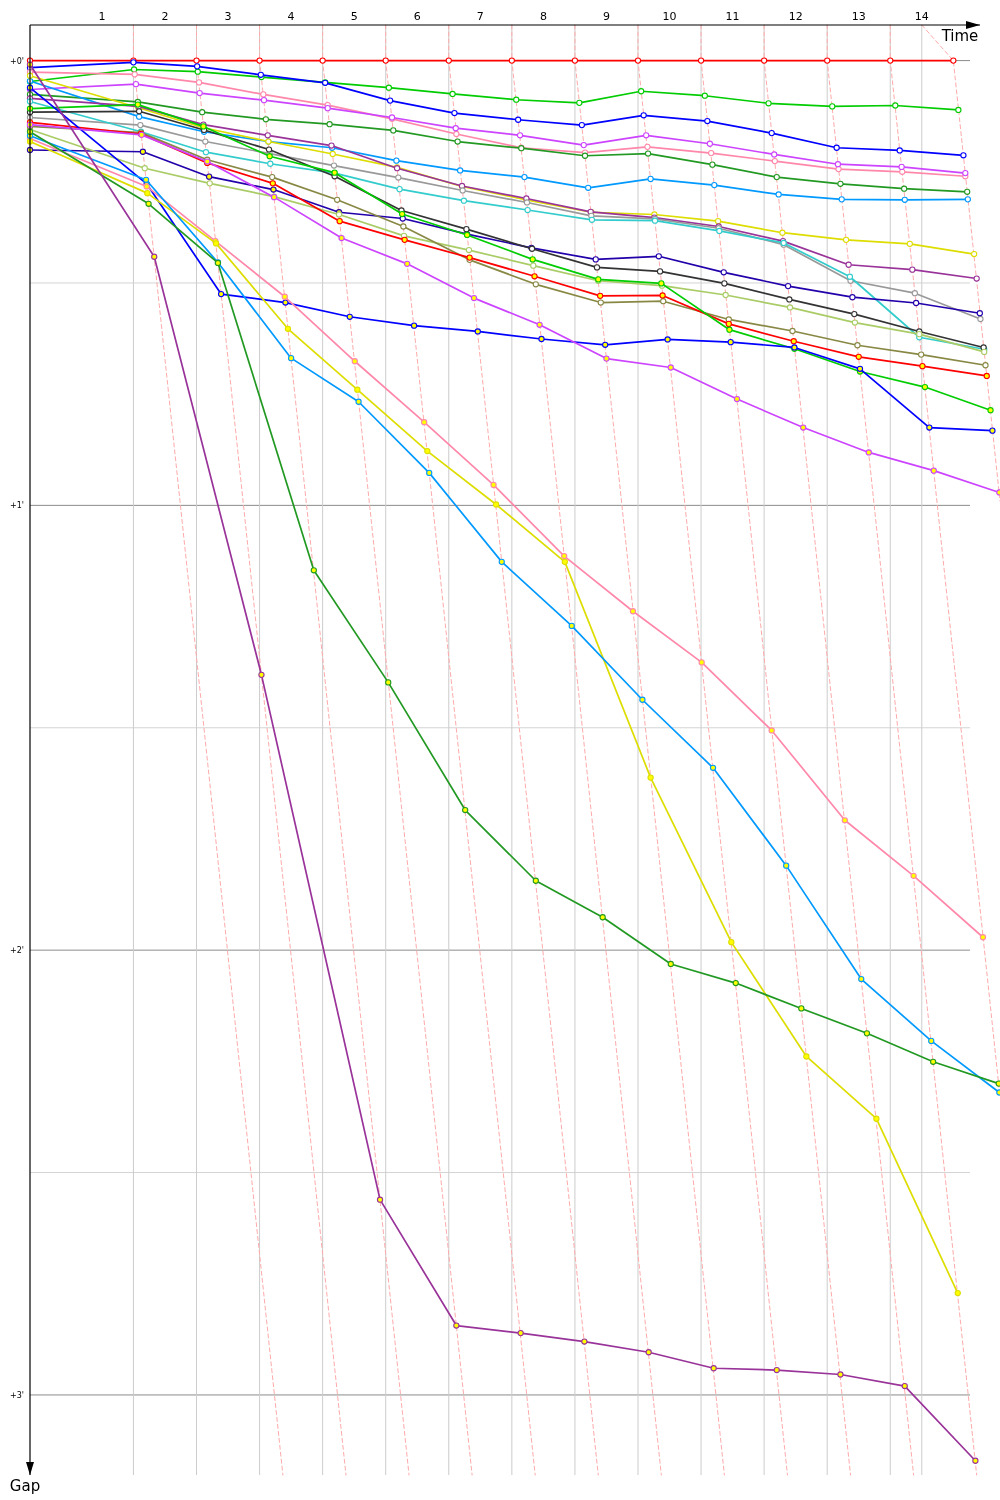  What do you see at coordinates (291, 16) in the screenshot?
I see `x-tick-label: 4` at bounding box center [291, 16].